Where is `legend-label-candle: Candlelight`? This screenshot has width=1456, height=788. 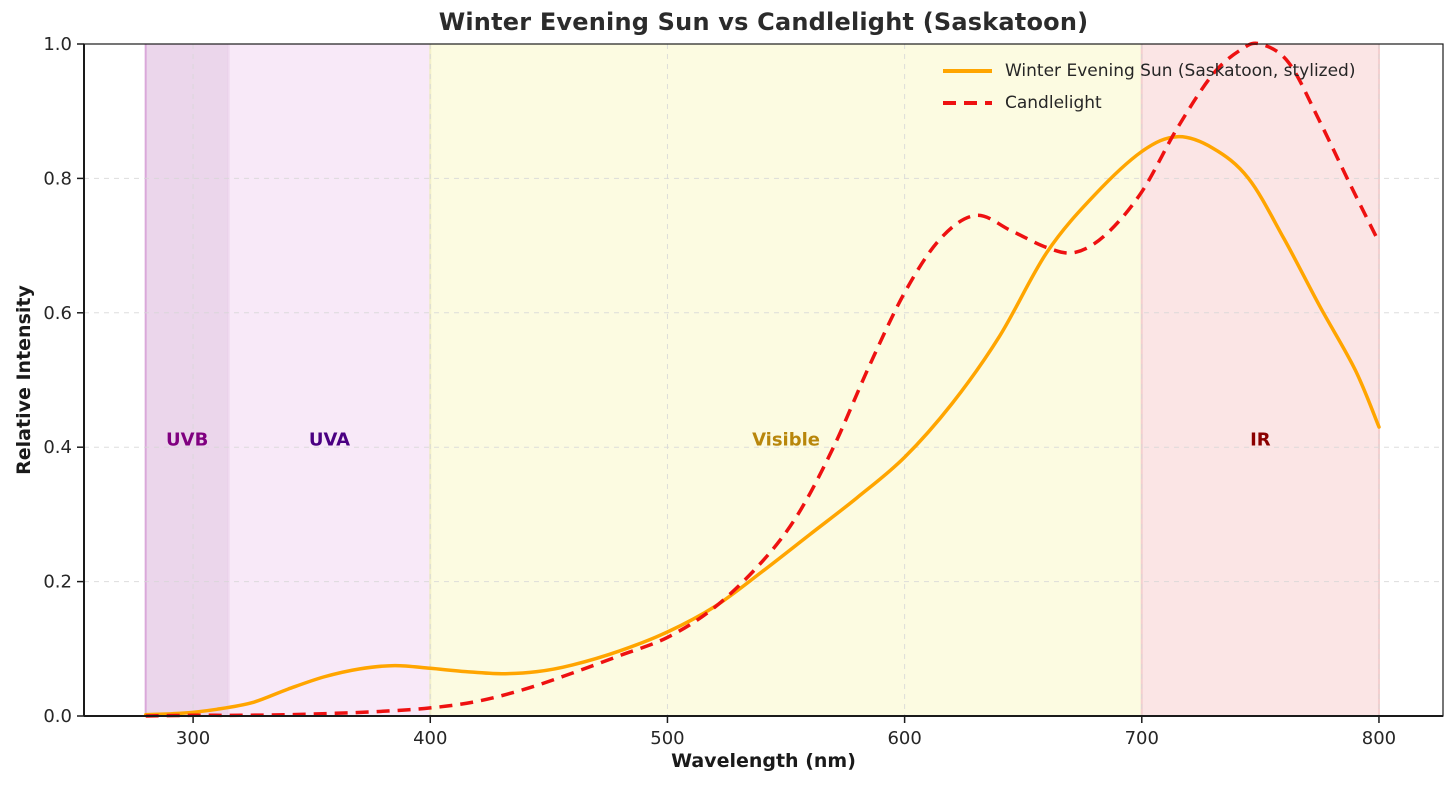 legend-label-candle: Candlelight is located at coordinates (1053, 103).